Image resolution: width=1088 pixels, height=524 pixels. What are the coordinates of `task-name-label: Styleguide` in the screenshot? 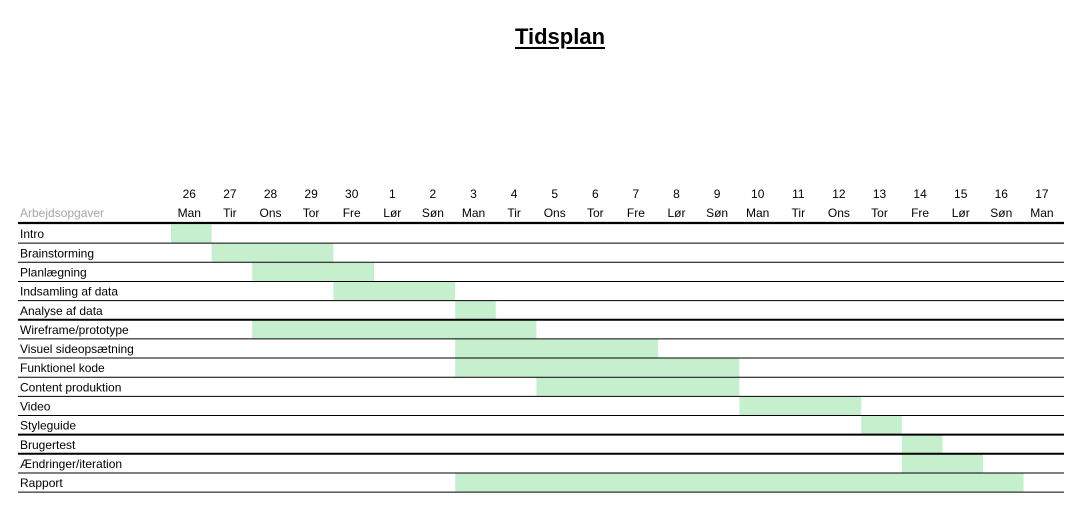 It's located at (48, 426).